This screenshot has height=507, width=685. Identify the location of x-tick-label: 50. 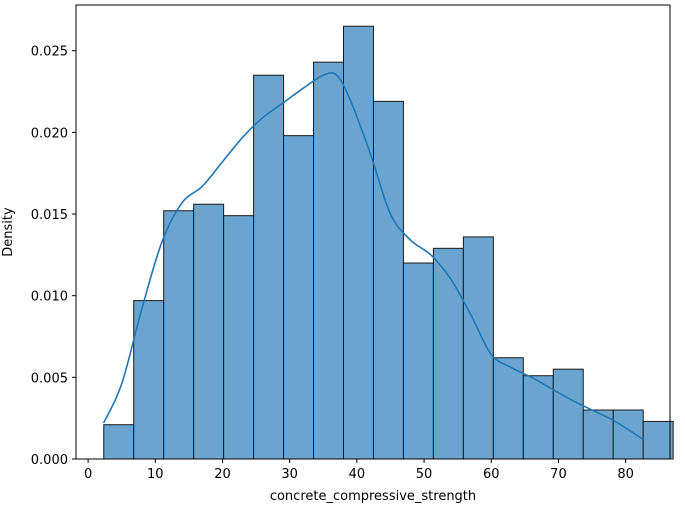
(424, 474).